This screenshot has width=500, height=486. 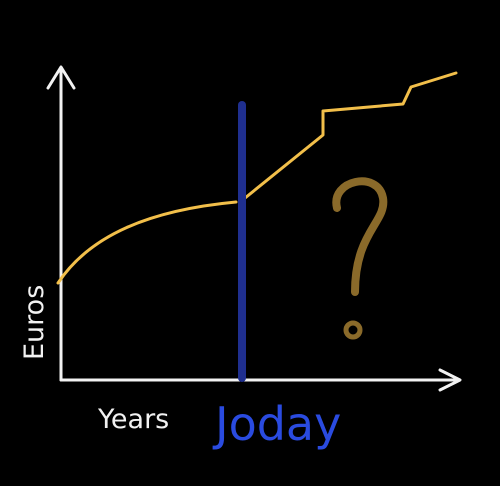 What do you see at coordinates (360, 258) in the screenshot?
I see `question-mark-icon` at bounding box center [360, 258].